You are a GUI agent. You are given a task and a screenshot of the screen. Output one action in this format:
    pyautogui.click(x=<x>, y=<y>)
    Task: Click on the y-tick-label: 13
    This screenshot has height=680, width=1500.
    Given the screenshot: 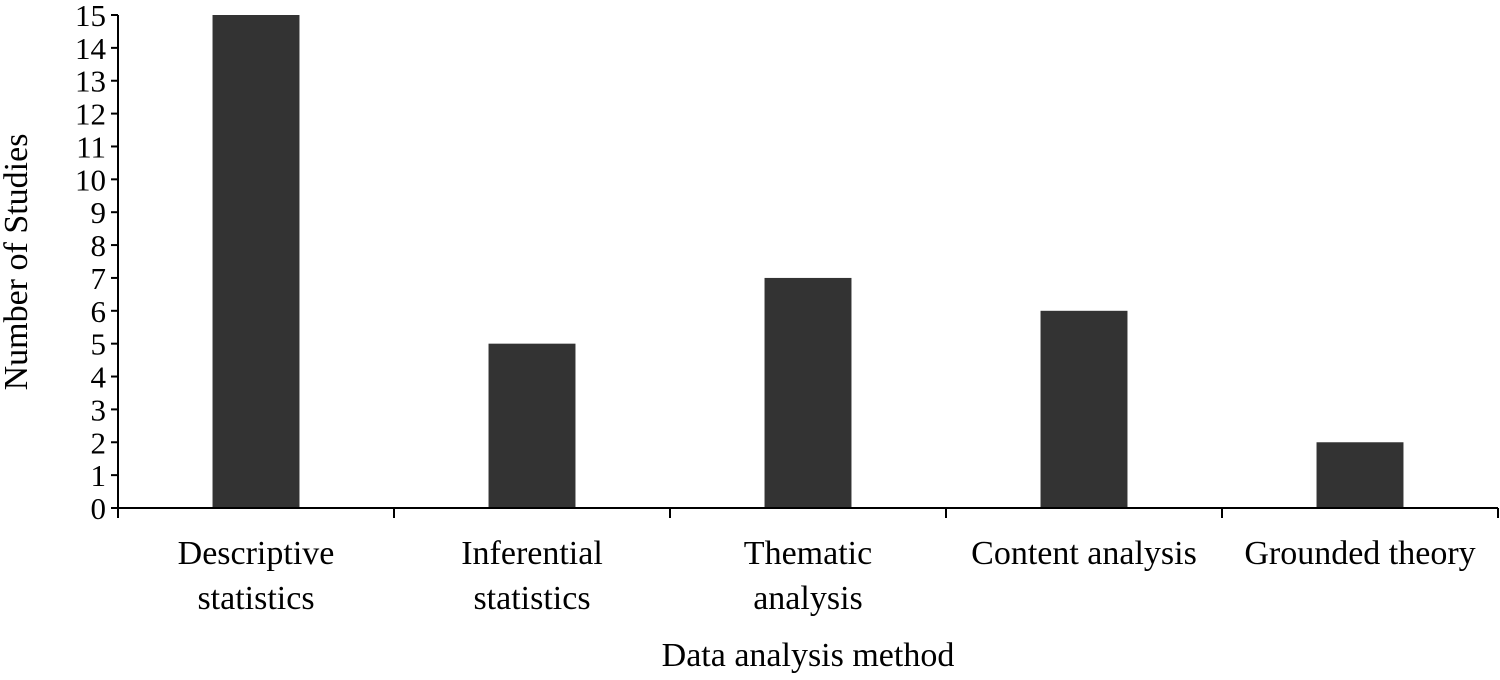 What is the action you would take?
    pyautogui.click(x=90, y=81)
    